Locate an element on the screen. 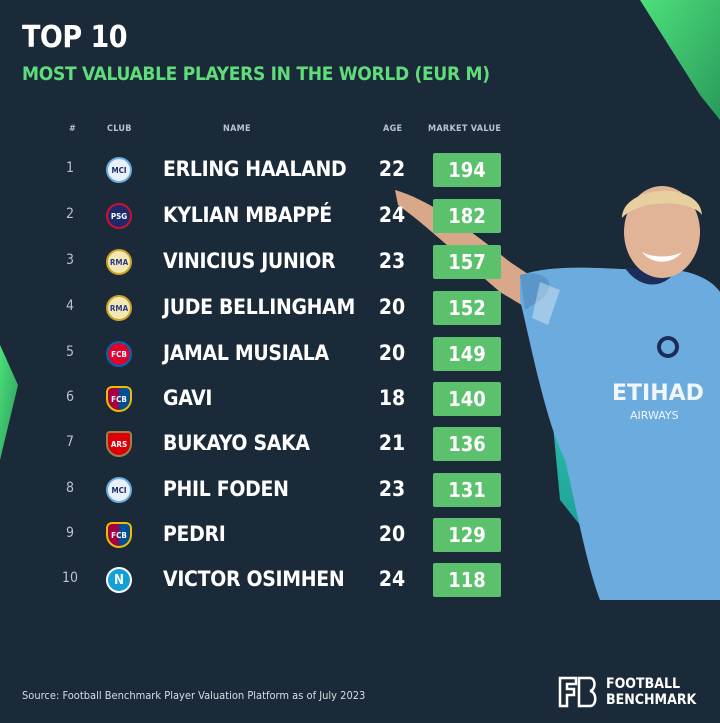 This screenshot has height=723, width=720. rank-number: 3 is located at coordinates (69, 260).